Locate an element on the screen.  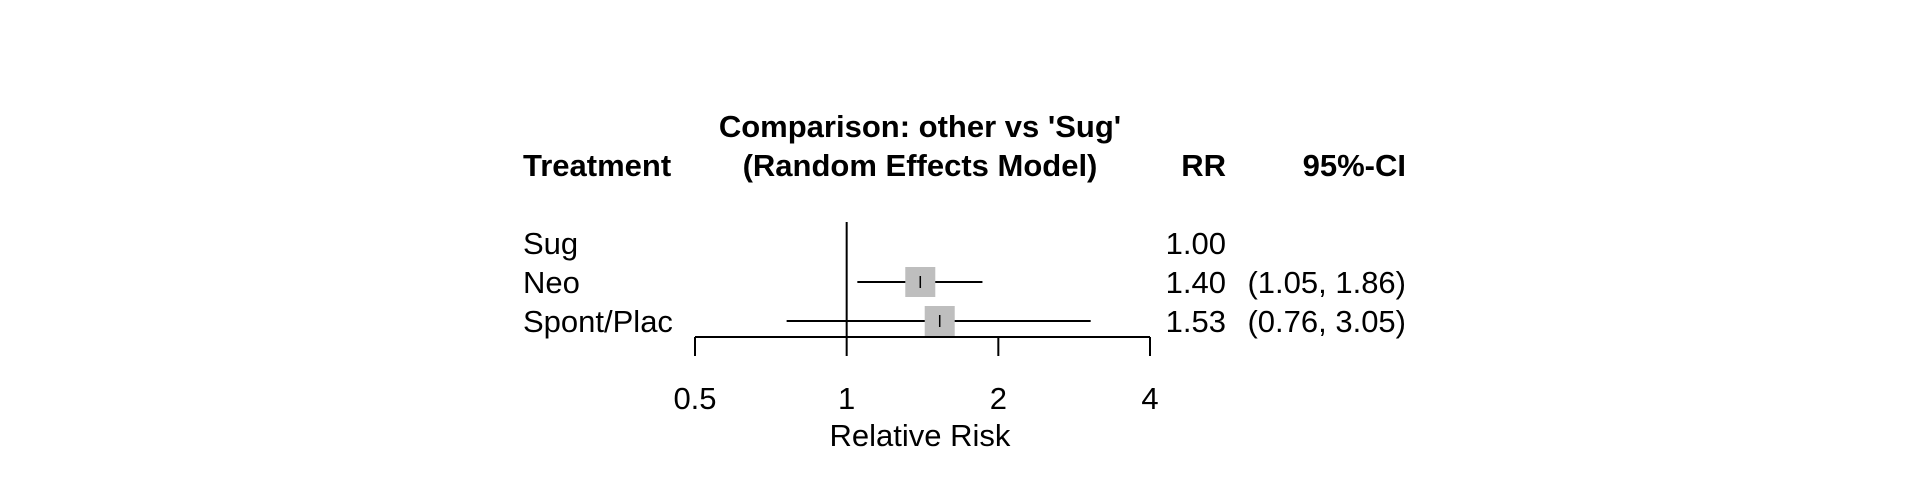
rr-value: 1.00 is located at coordinates (1196, 243).